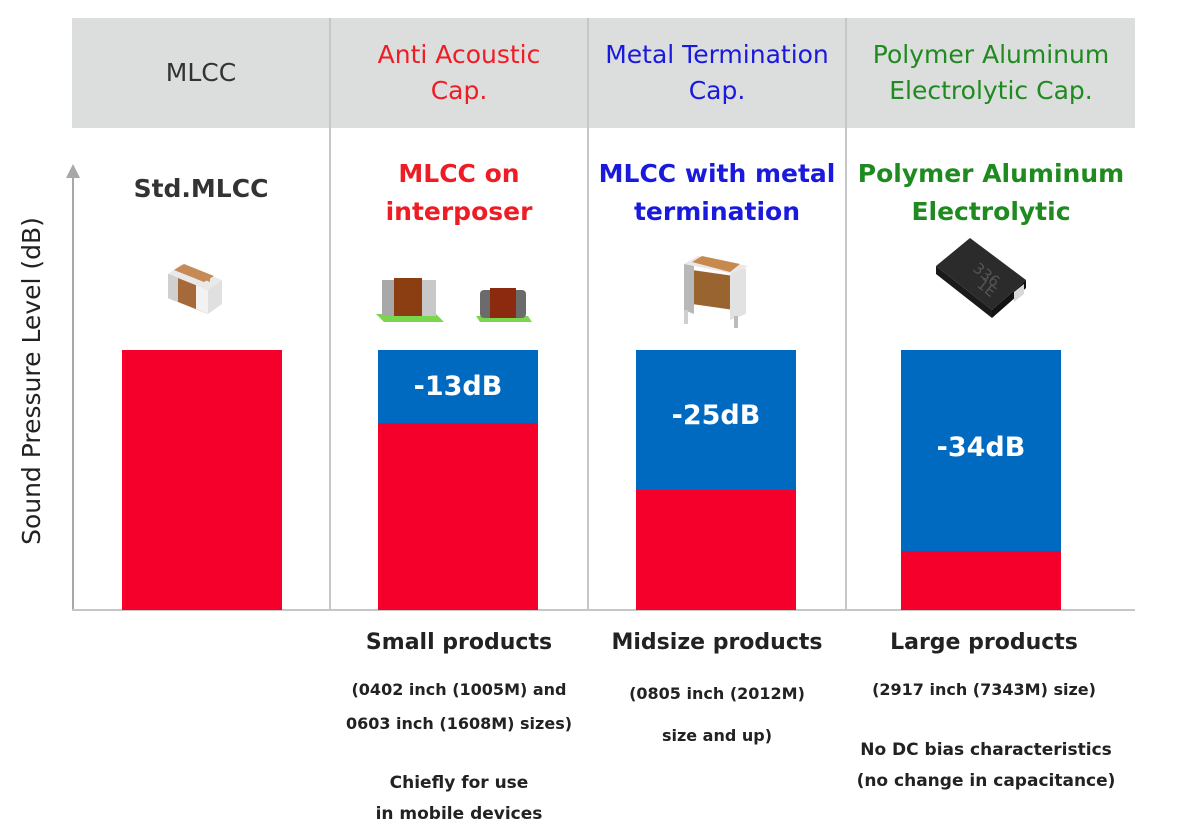 The image size is (1200, 840). I want to click on reduction-label: -13dB, so click(458, 386).